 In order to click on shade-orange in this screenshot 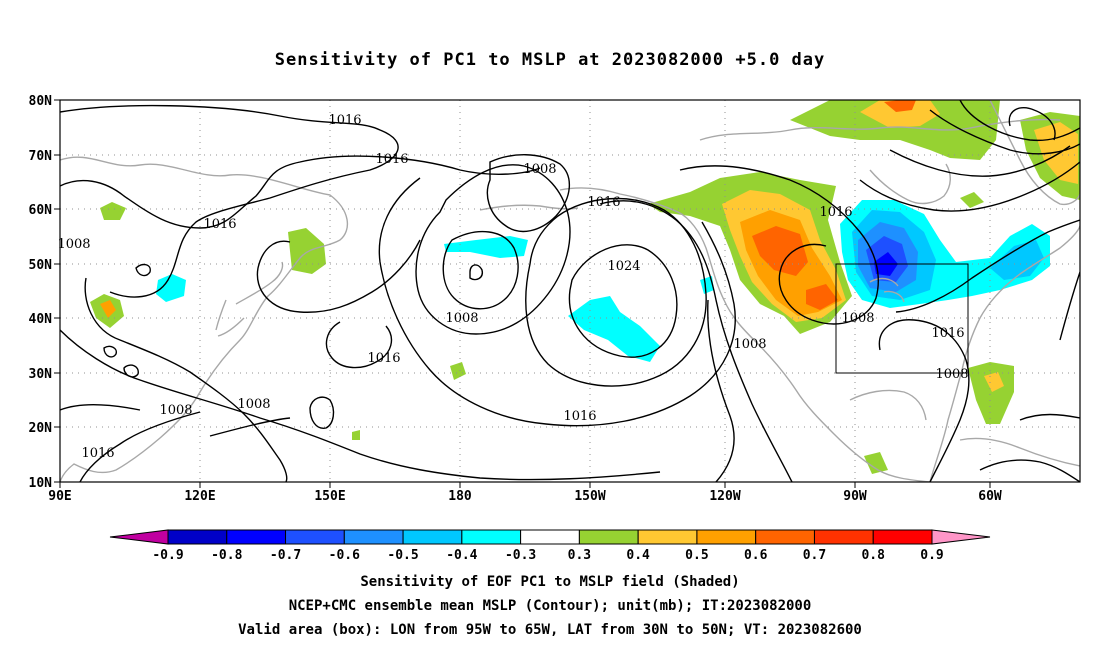, I will do `click(108, 309)`.